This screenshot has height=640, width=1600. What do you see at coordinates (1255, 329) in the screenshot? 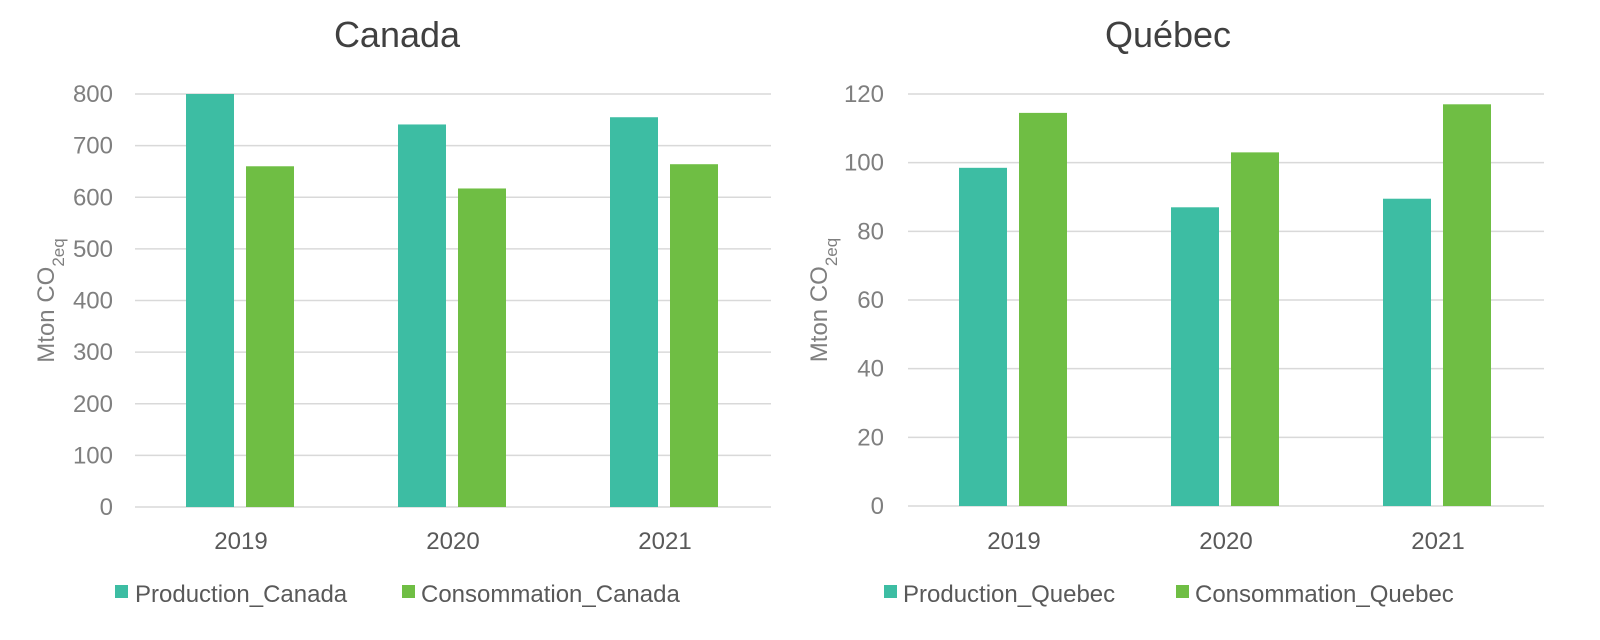
I see `bar-Consommation_Quebec-2020` at bounding box center [1255, 329].